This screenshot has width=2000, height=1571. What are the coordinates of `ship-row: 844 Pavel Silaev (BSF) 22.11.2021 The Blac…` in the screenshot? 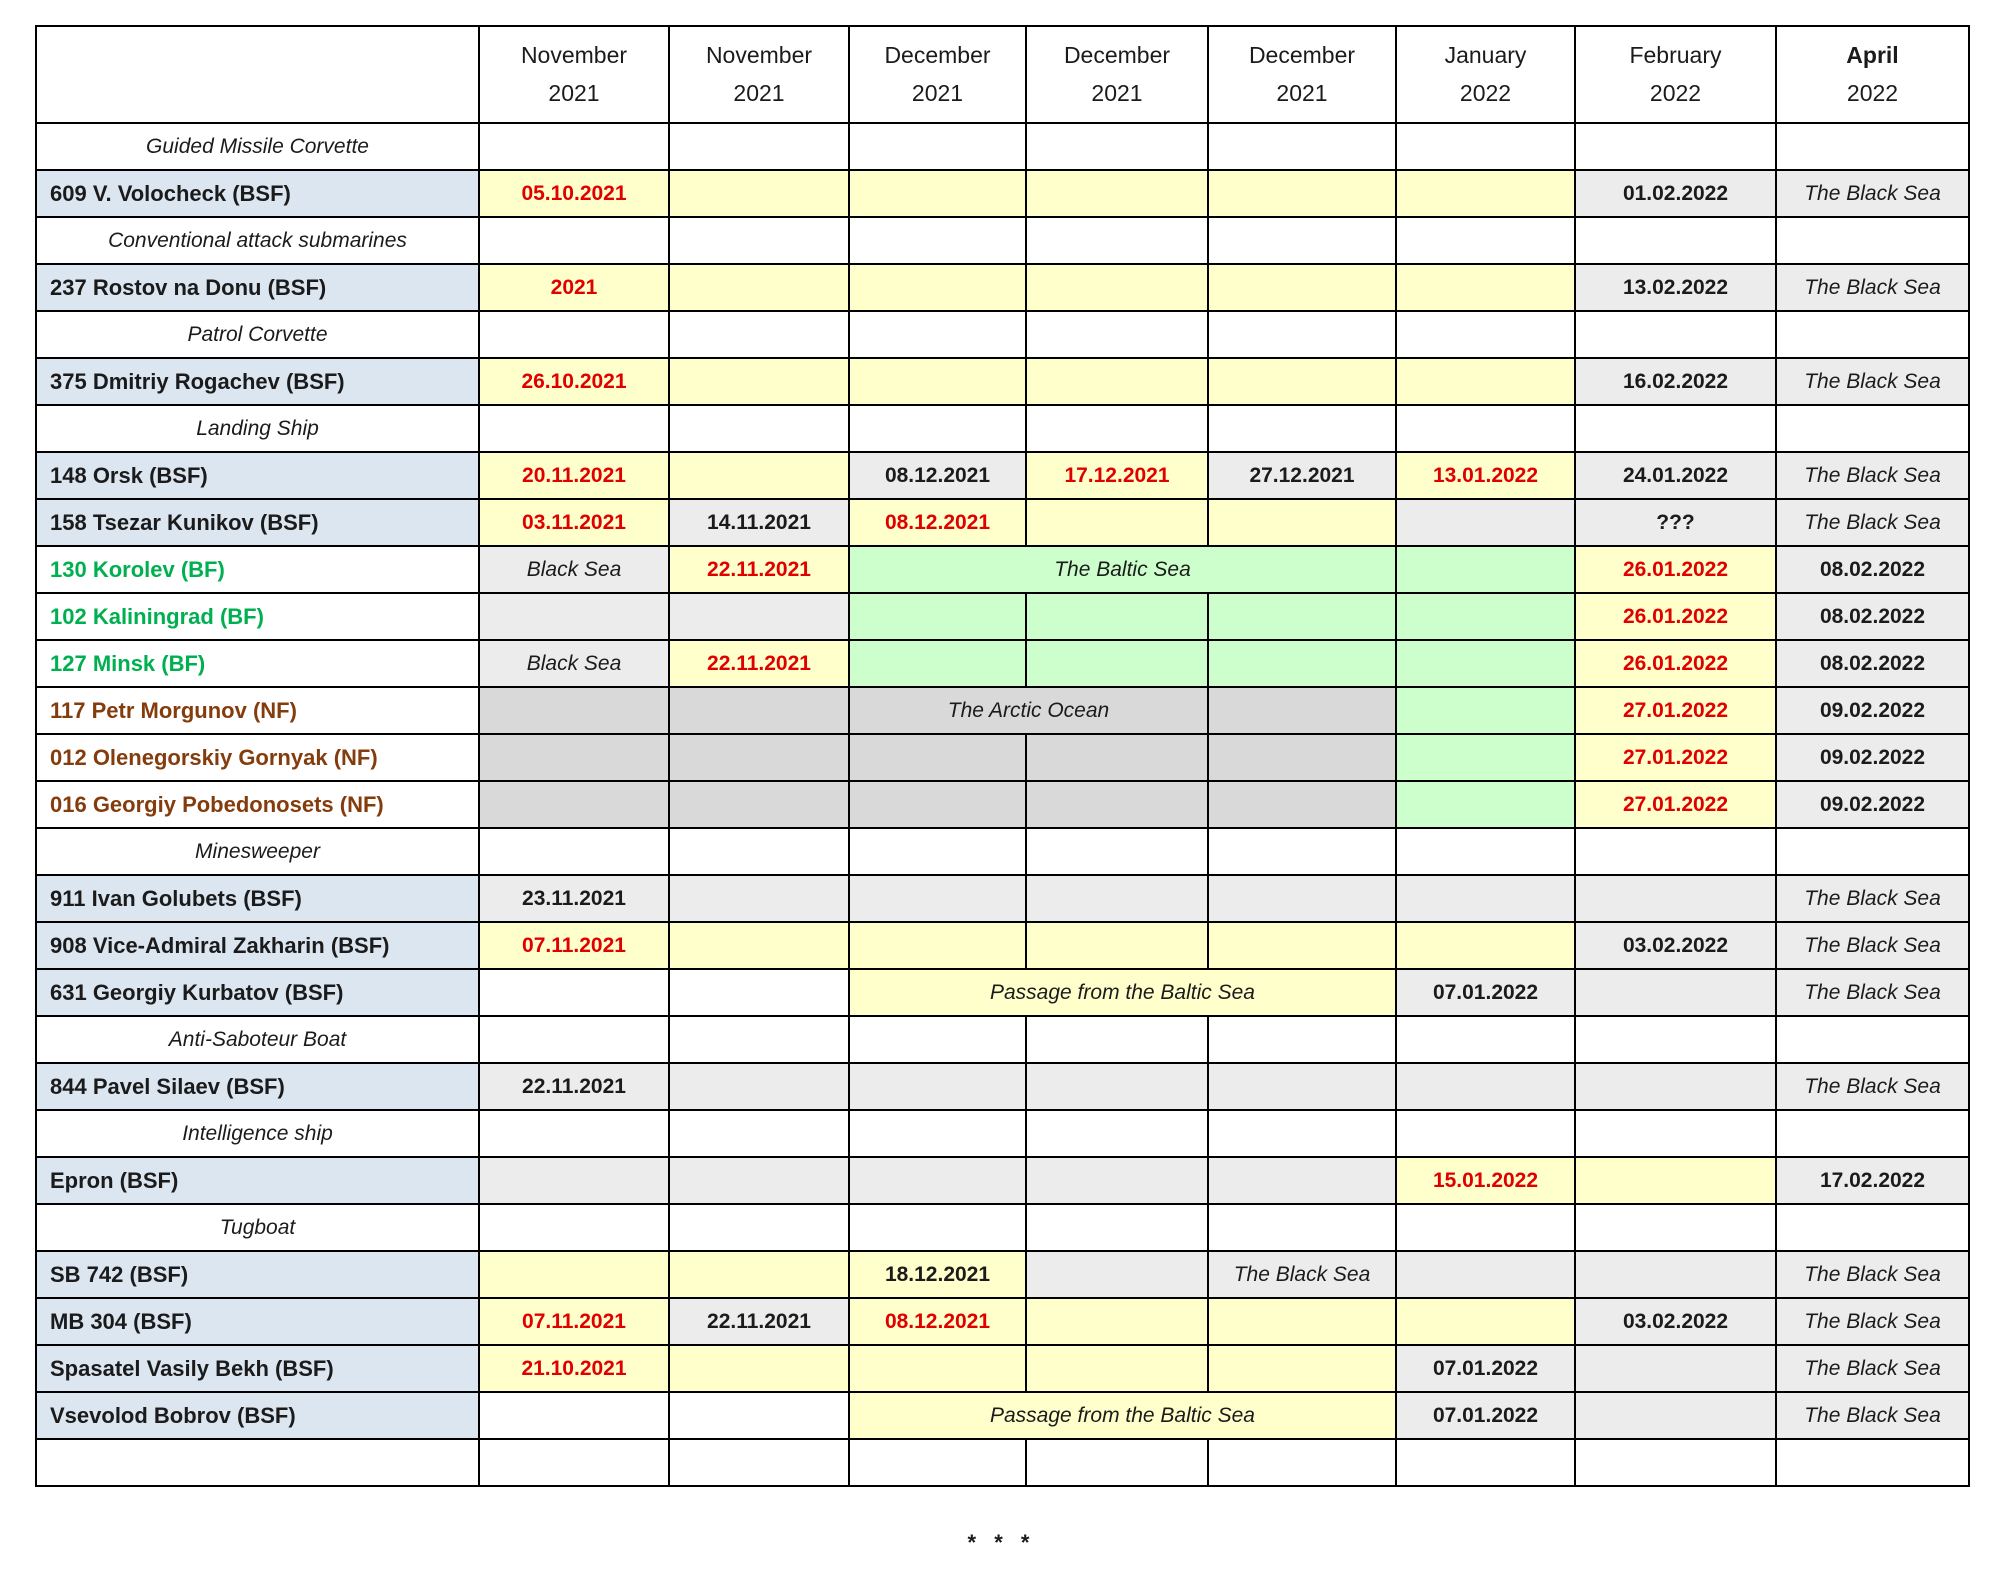 It's located at (1002, 1086).